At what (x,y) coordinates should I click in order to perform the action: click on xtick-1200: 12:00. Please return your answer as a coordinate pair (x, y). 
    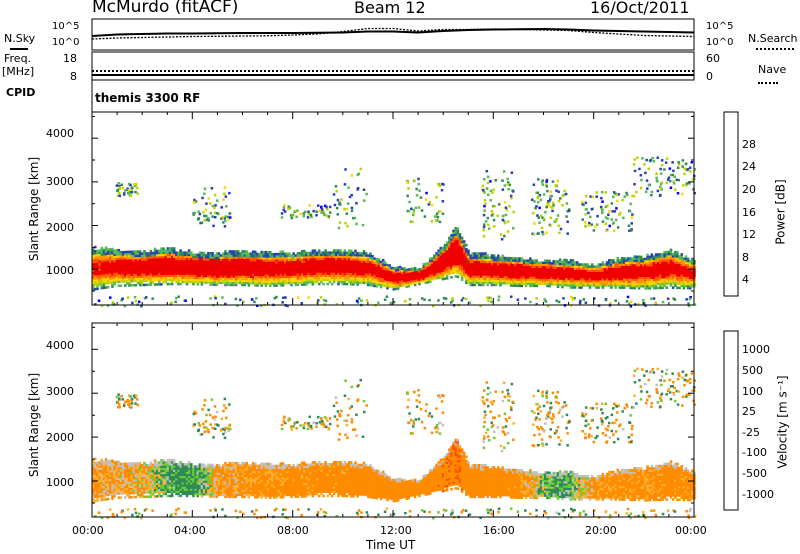
    Looking at the image, I should click on (396, 530).